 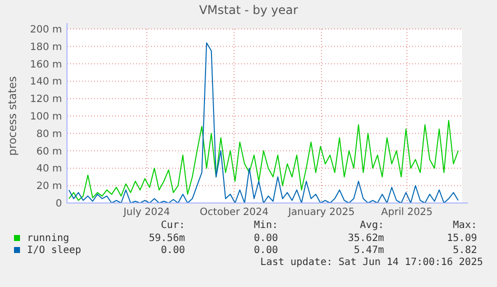 I want to click on y-tick-label: 0, so click(x=59, y=204).